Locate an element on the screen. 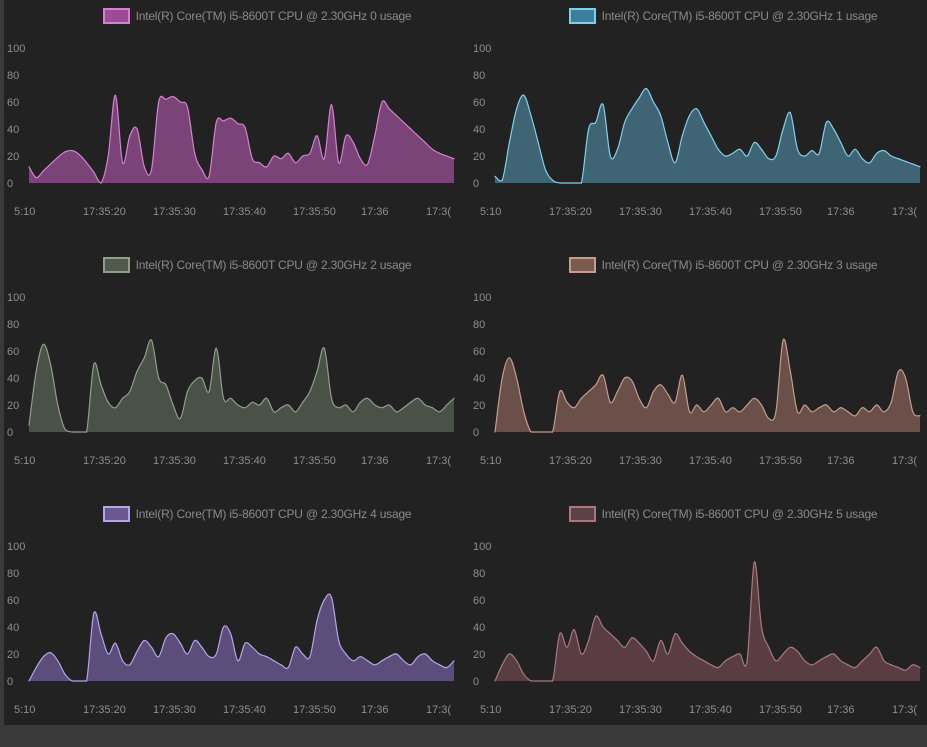  x-tick-label: 17:3( is located at coordinates (904, 710).